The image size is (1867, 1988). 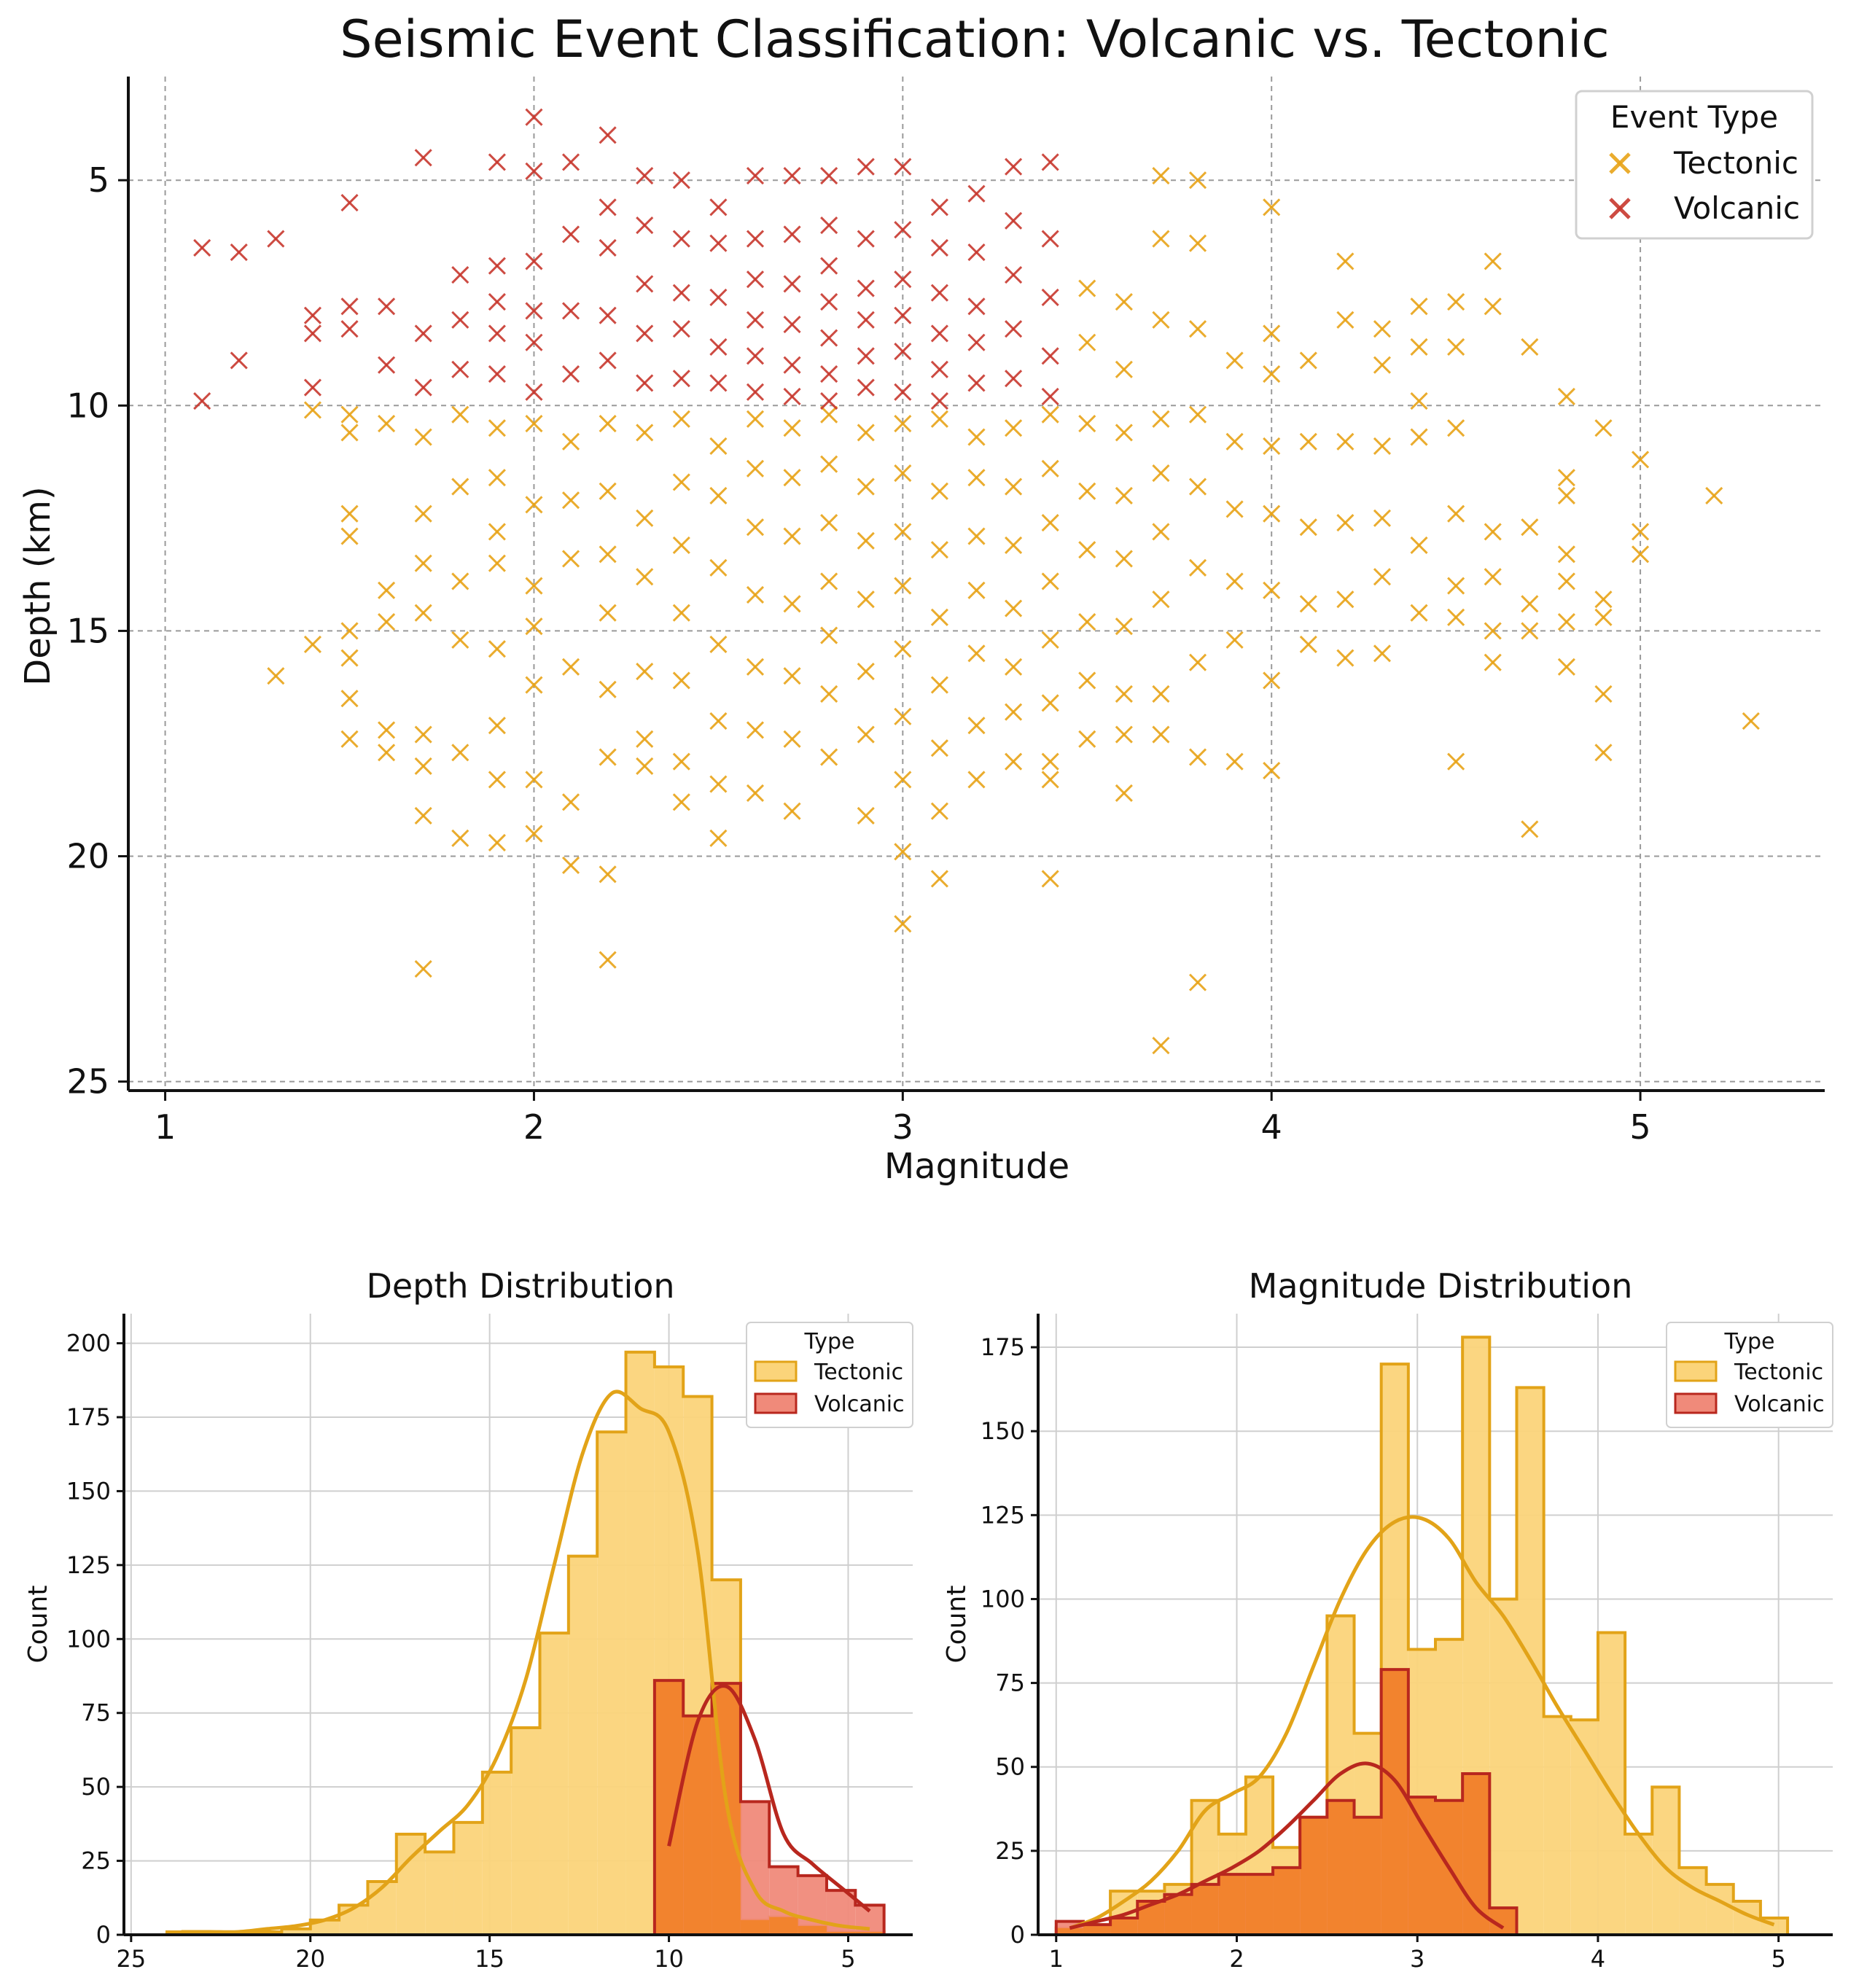 I want to click on depth-hist-bar-overlap, so click(x=755, y=1927).